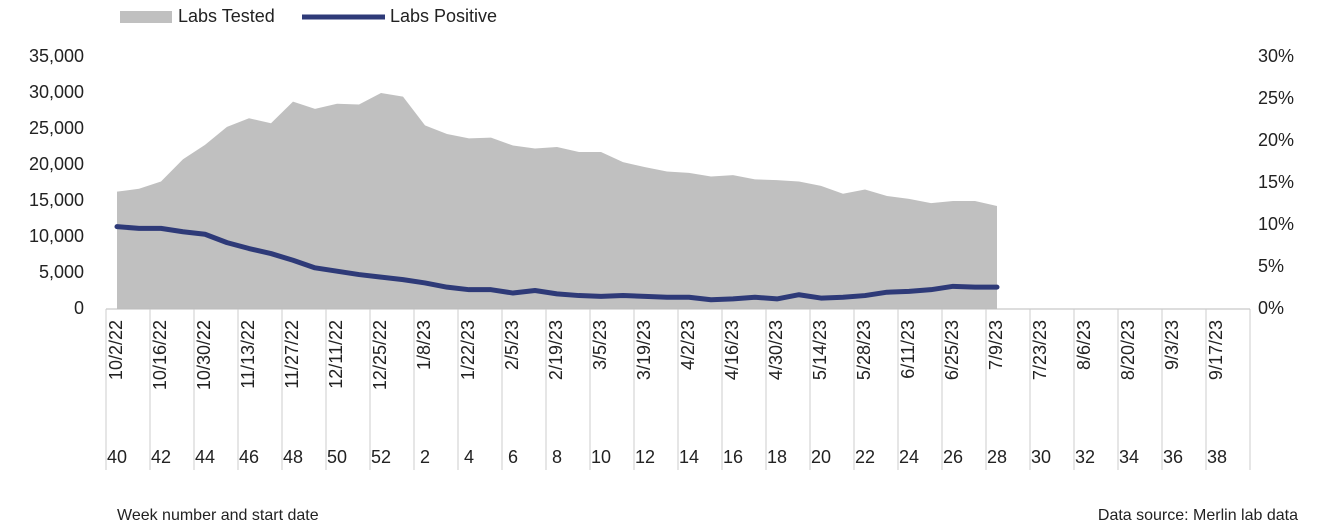  I want to click on week-number-label: 40, so click(117, 457).